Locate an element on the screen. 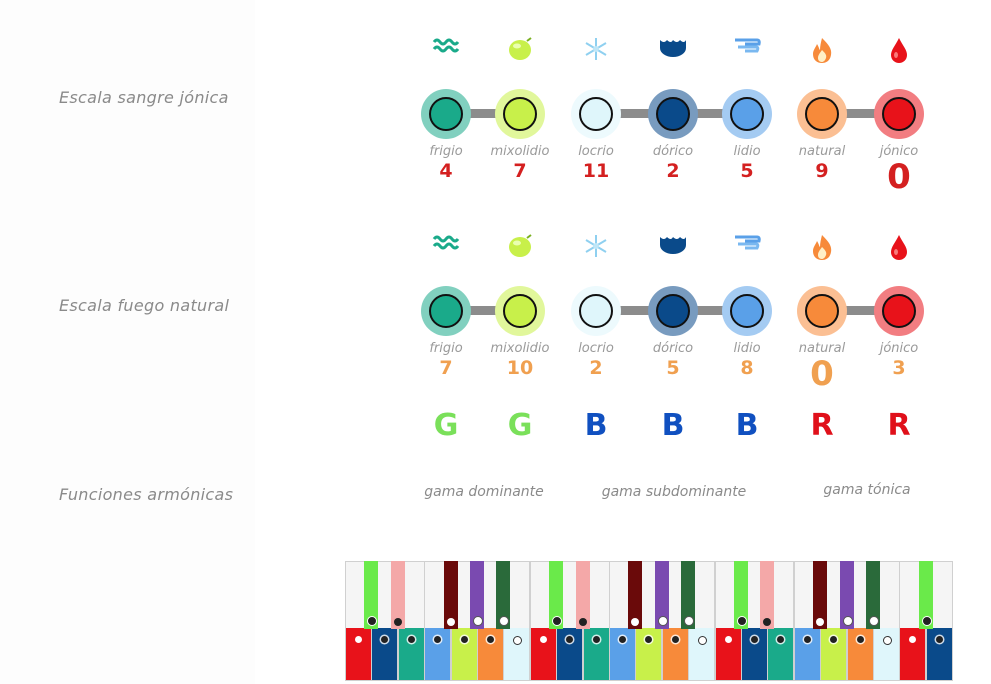 This screenshot has height=684, width=991. harmonic-letter-r: R is located at coordinates (822, 425).